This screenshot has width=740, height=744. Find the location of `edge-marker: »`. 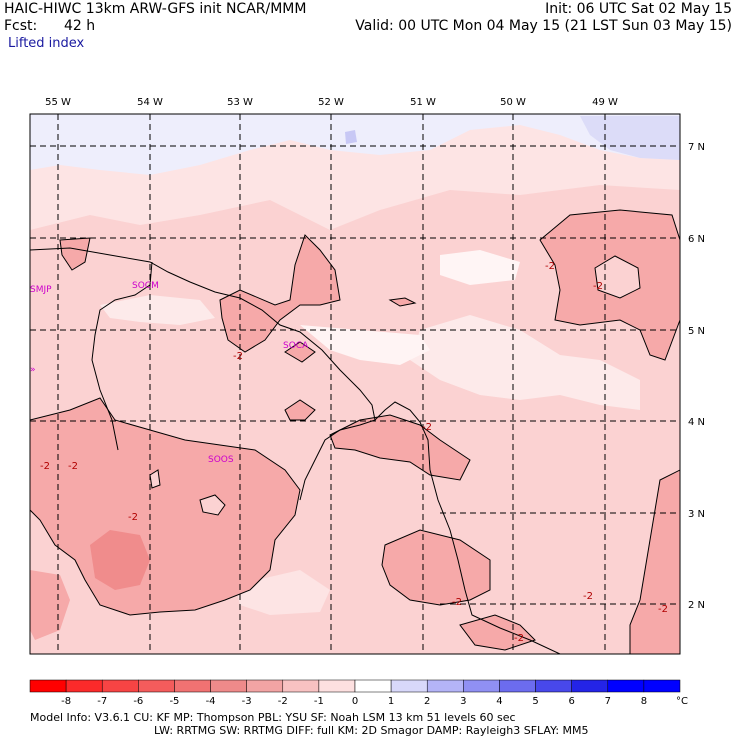

edge-marker: » is located at coordinates (33, 370).